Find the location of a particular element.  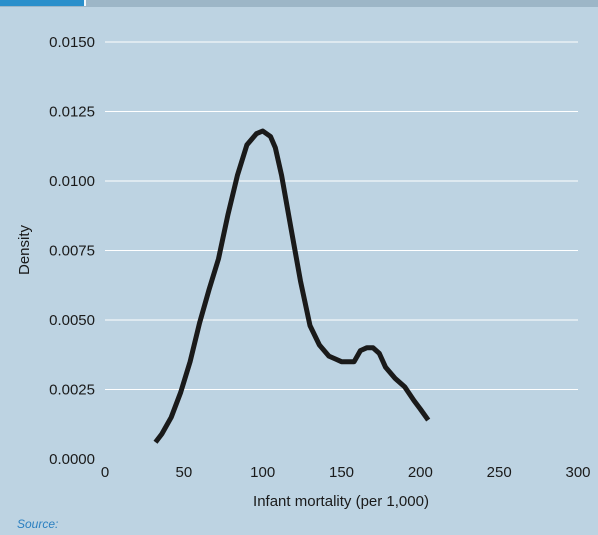

y-tick-label: 0.0025 is located at coordinates (72, 390).